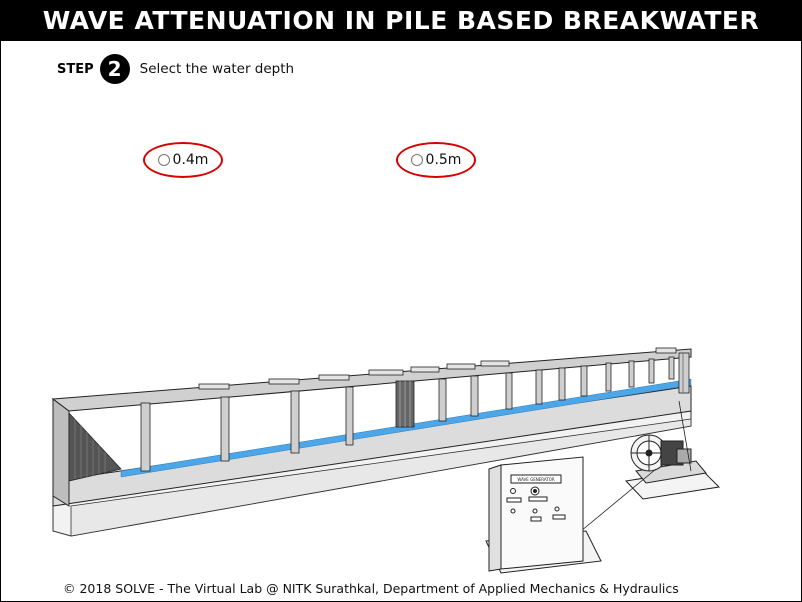 Image resolution: width=802 pixels, height=602 pixels. Describe the element at coordinates (190, 160) in the screenshot. I see `depth-option-label: 0.4m` at that location.